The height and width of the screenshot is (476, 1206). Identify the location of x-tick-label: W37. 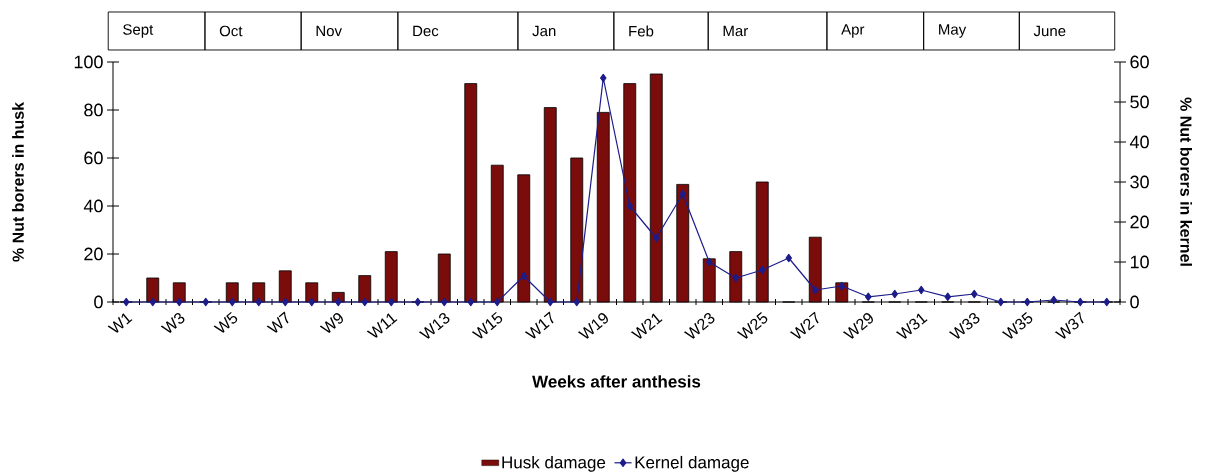
(1069, 325).